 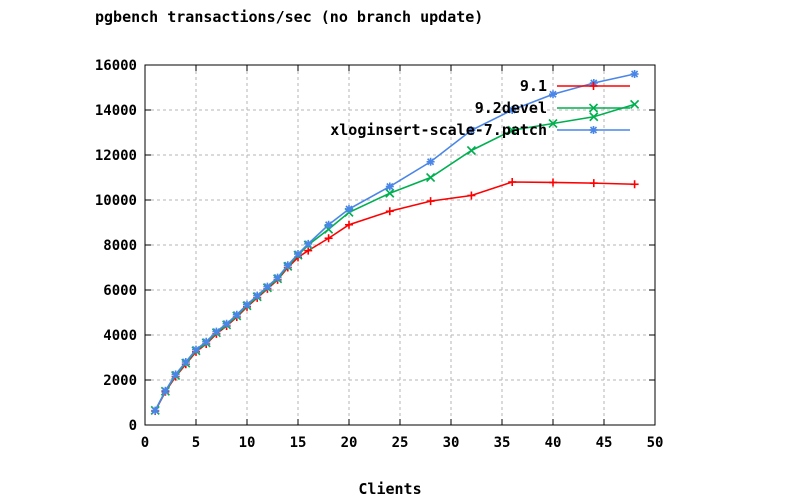 What do you see at coordinates (120, 291) in the screenshot?
I see `y-tick-label: 6000` at bounding box center [120, 291].